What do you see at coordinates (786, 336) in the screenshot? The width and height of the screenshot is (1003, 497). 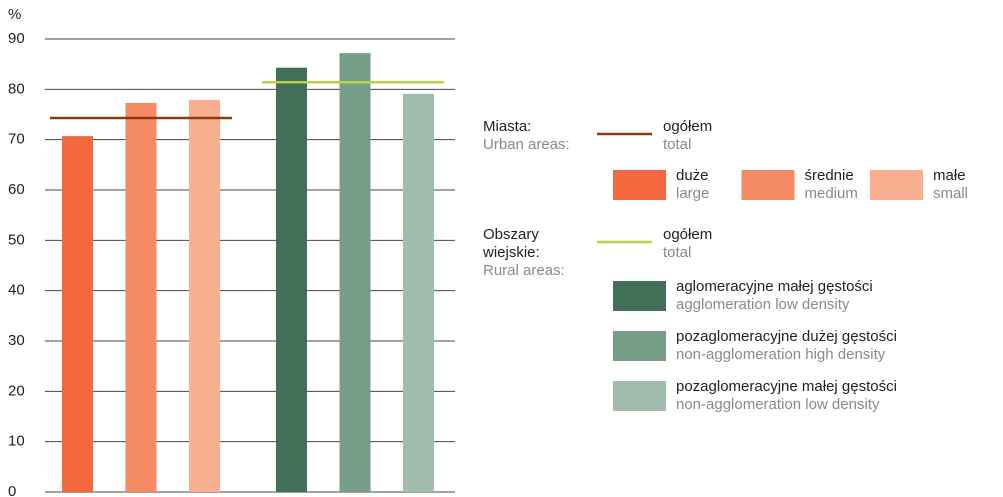 I see `legend-label: pozaglomeracyjne dużej gęstości` at bounding box center [786, 336].